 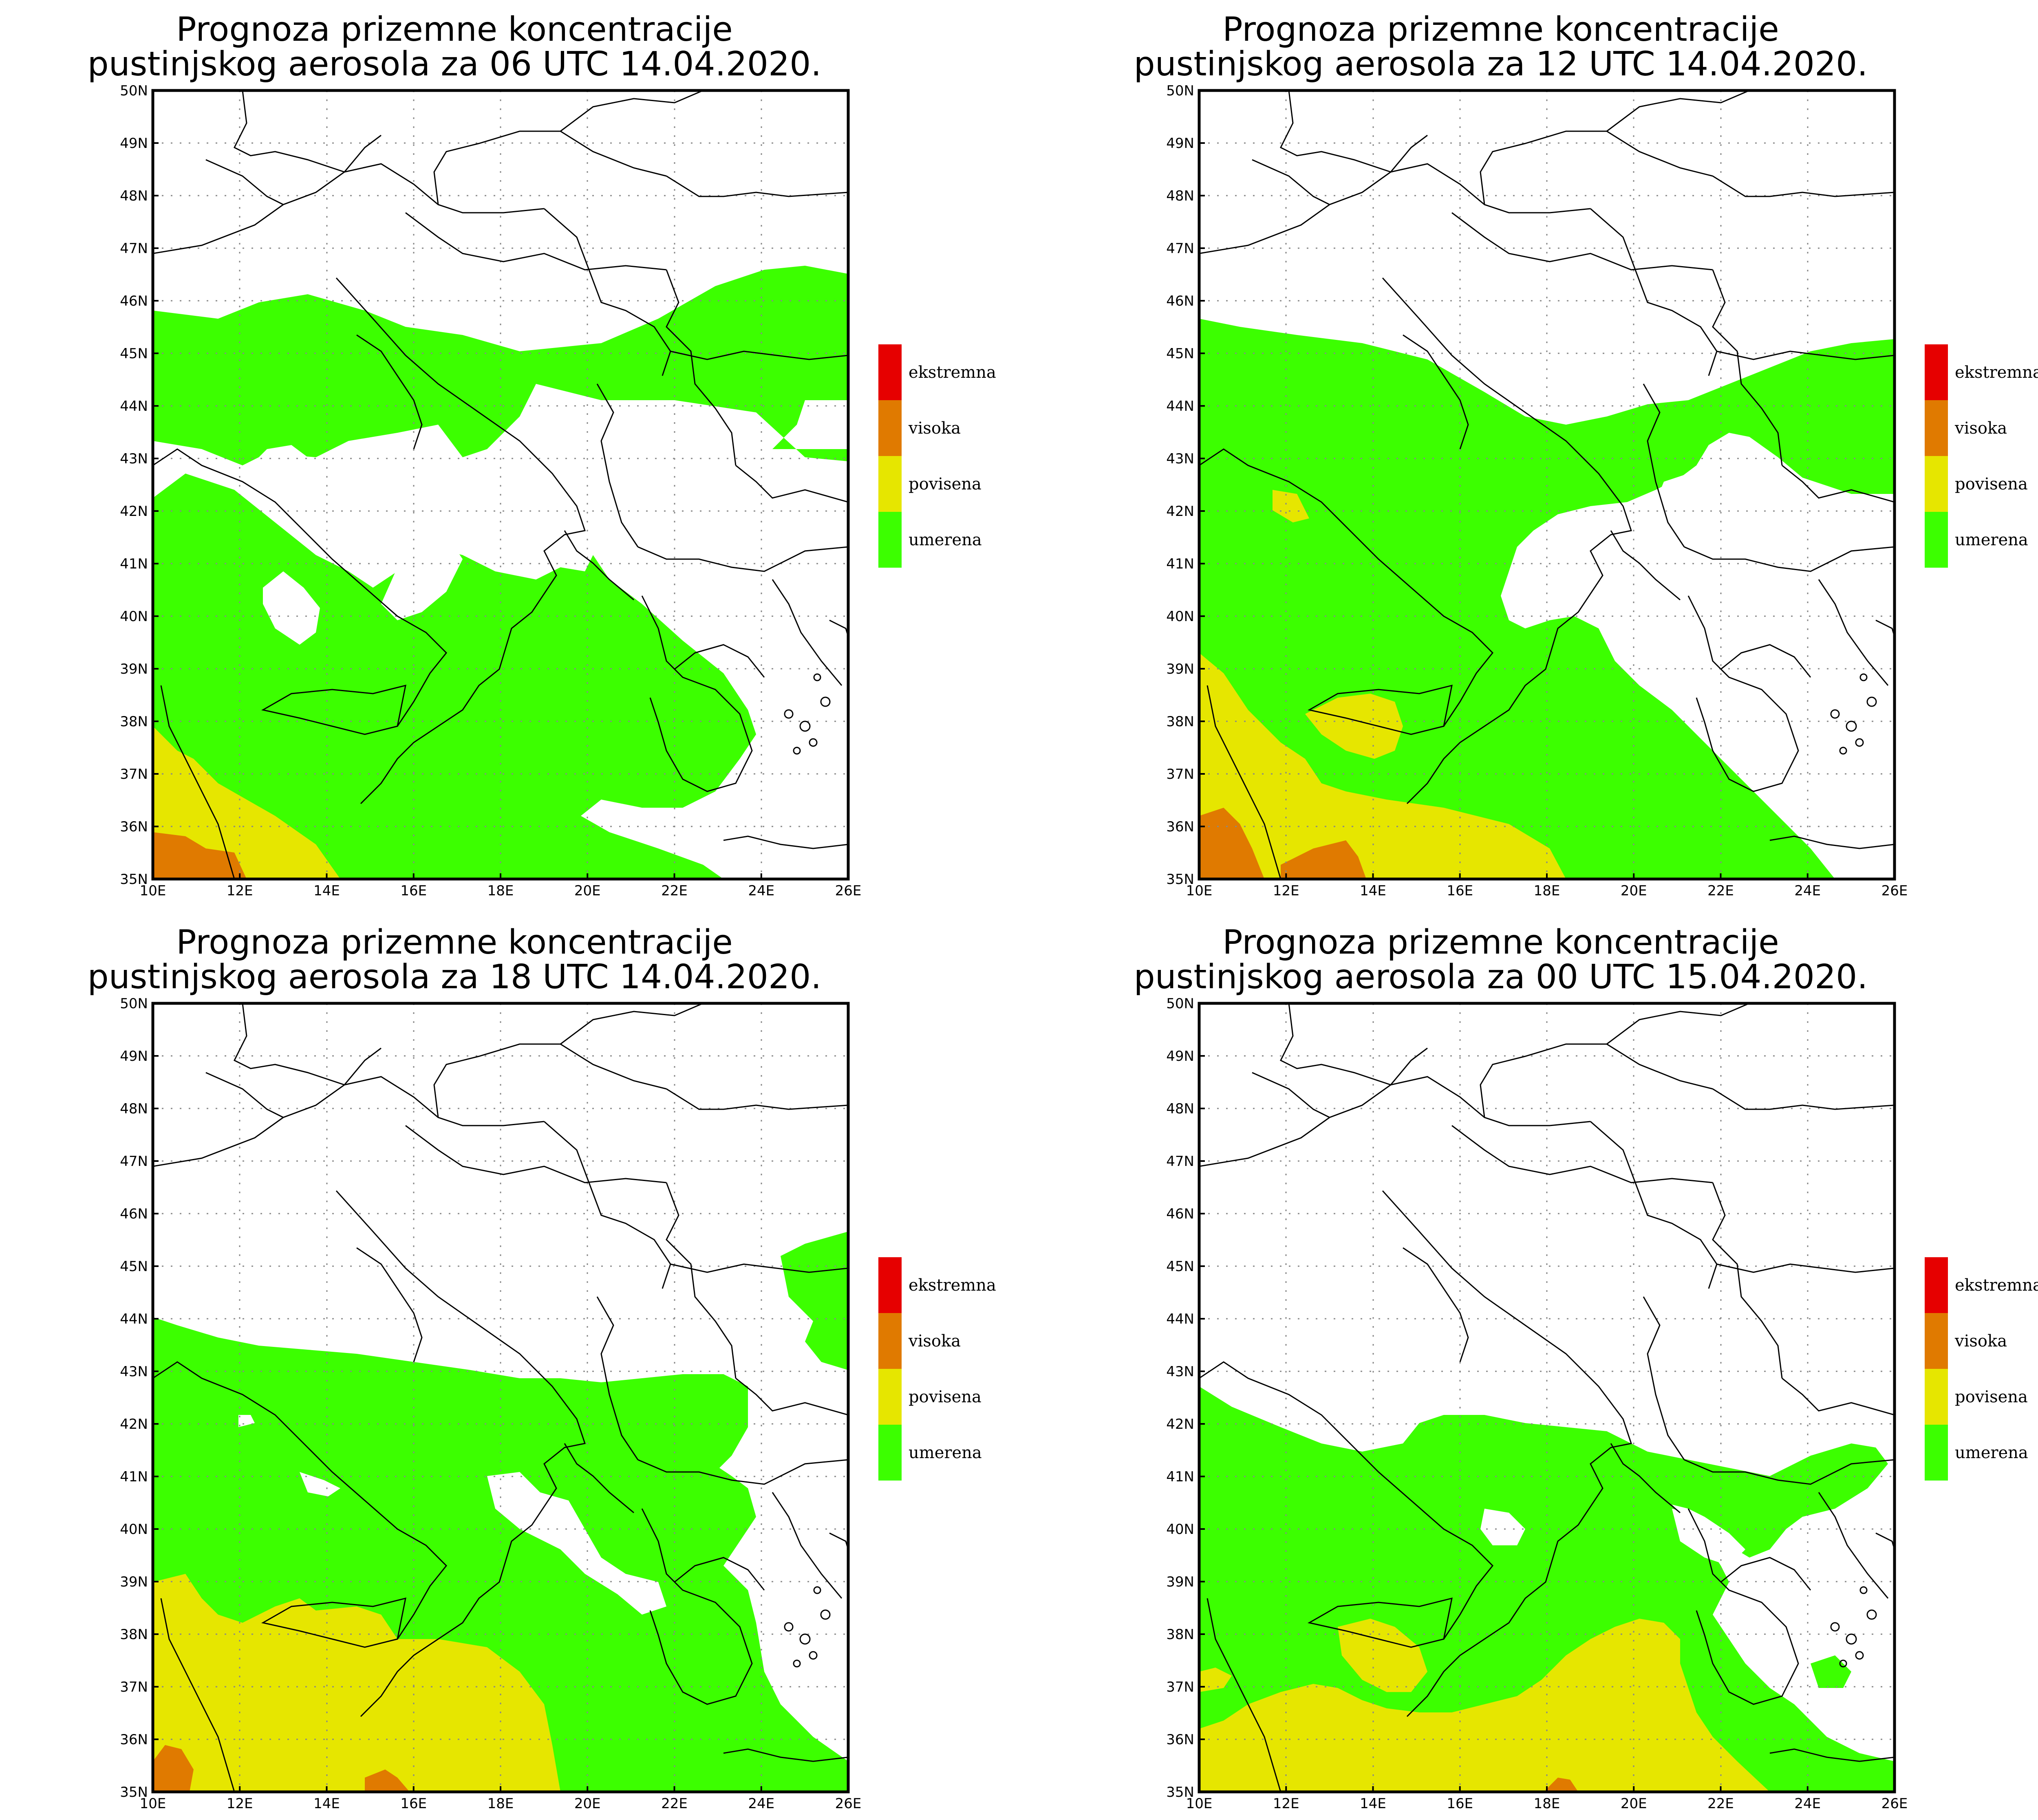 I want to click on lon-tick-label: 26E, so click(x=1894, y=891).